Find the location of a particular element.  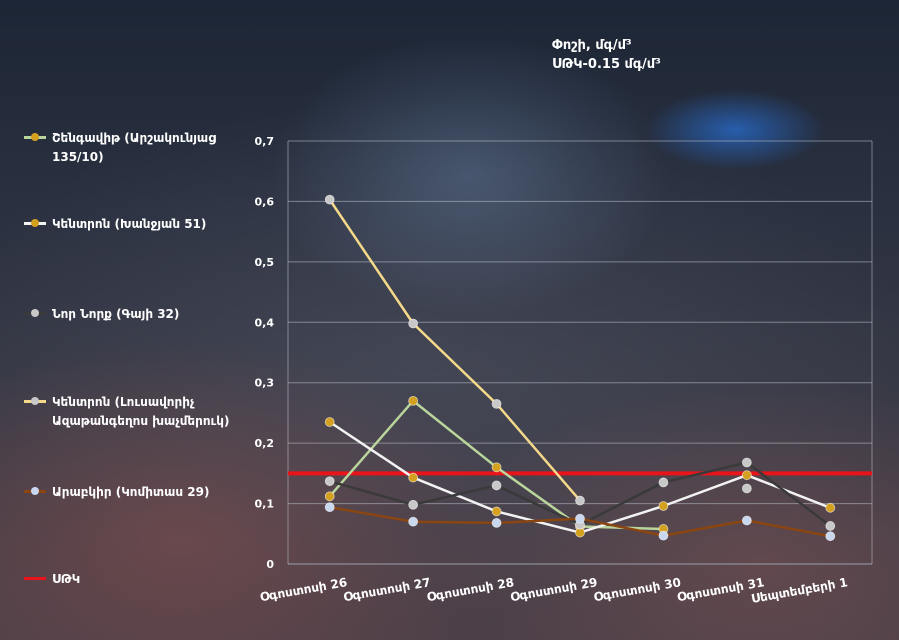

legend-label: Արաբկիր (Կոմիտաս 29) is located at coordinates (131, 492).